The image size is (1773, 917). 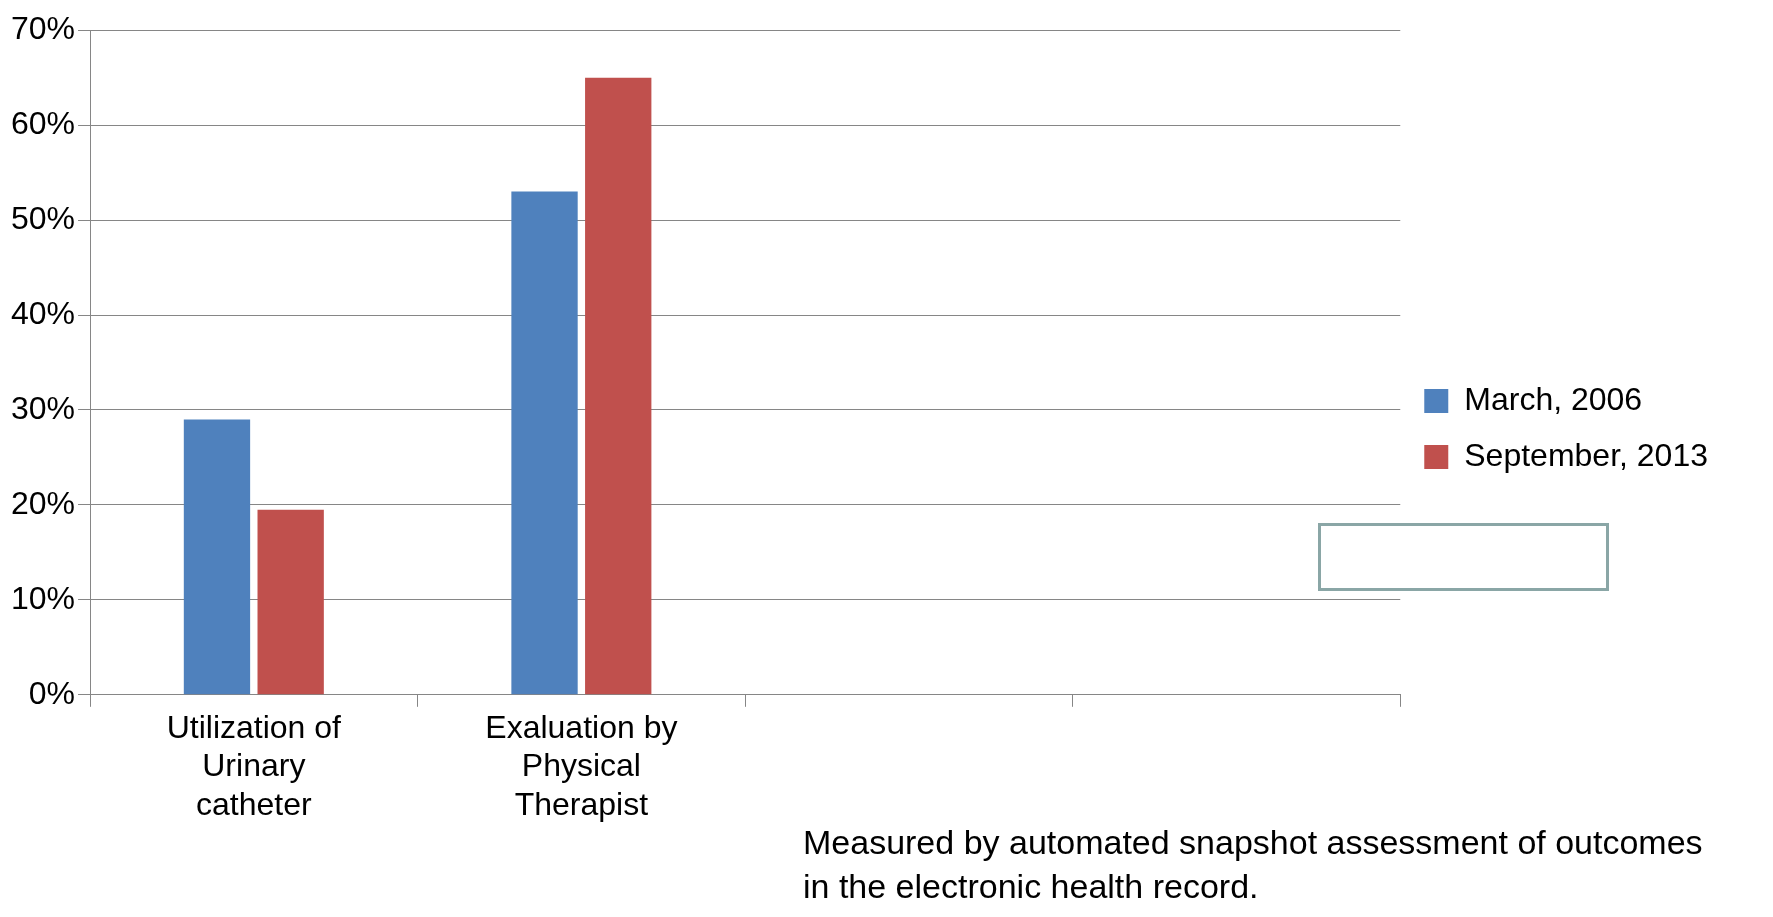 What do you see at coordinates (1586, 454) in the screenshot?
I see `legend-label: September, 2013` at bounding box center [1586, 454].